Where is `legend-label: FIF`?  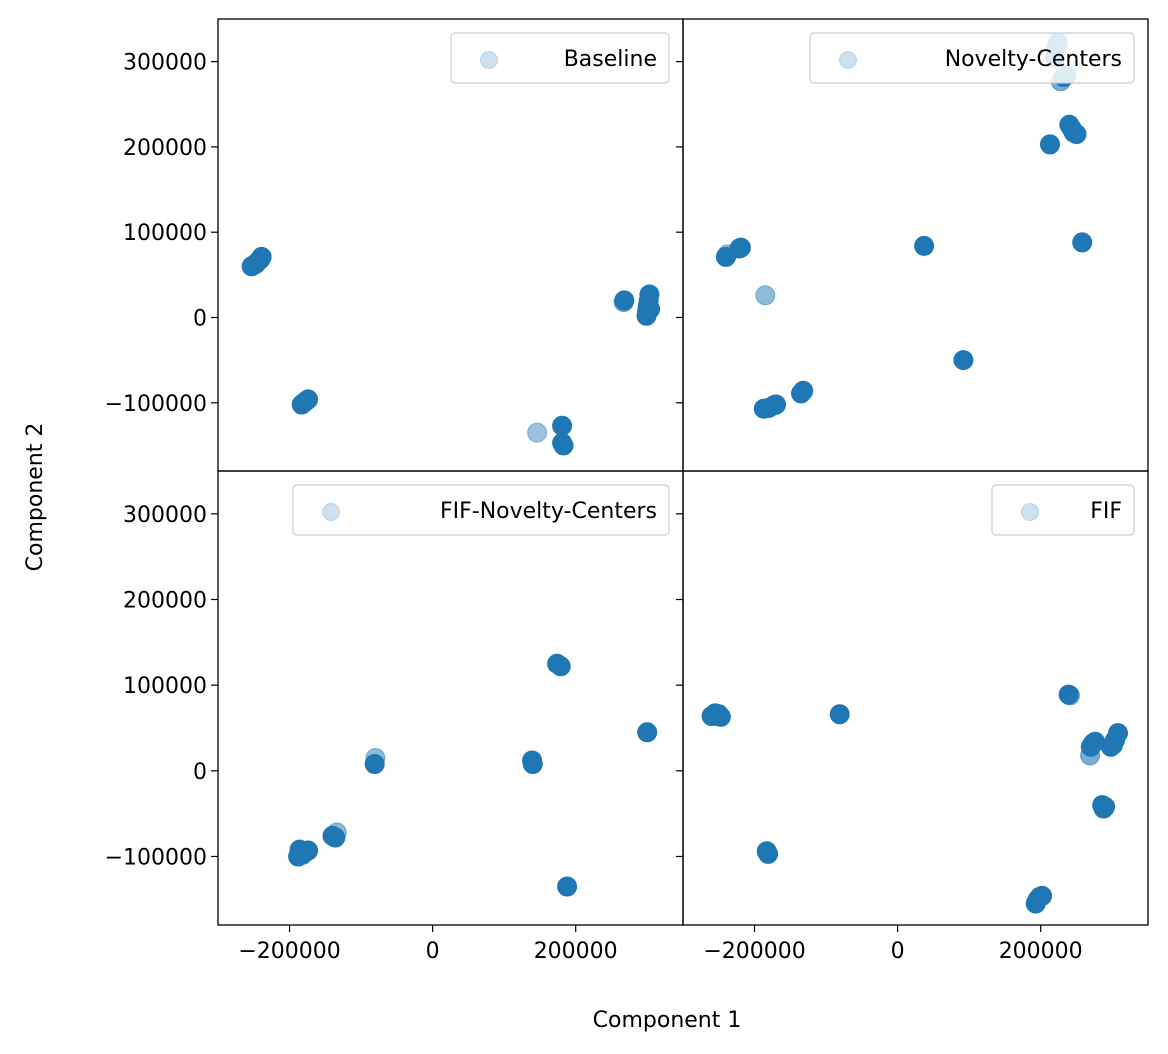
legend-label: FIF is located at coordinates (1106, 511).